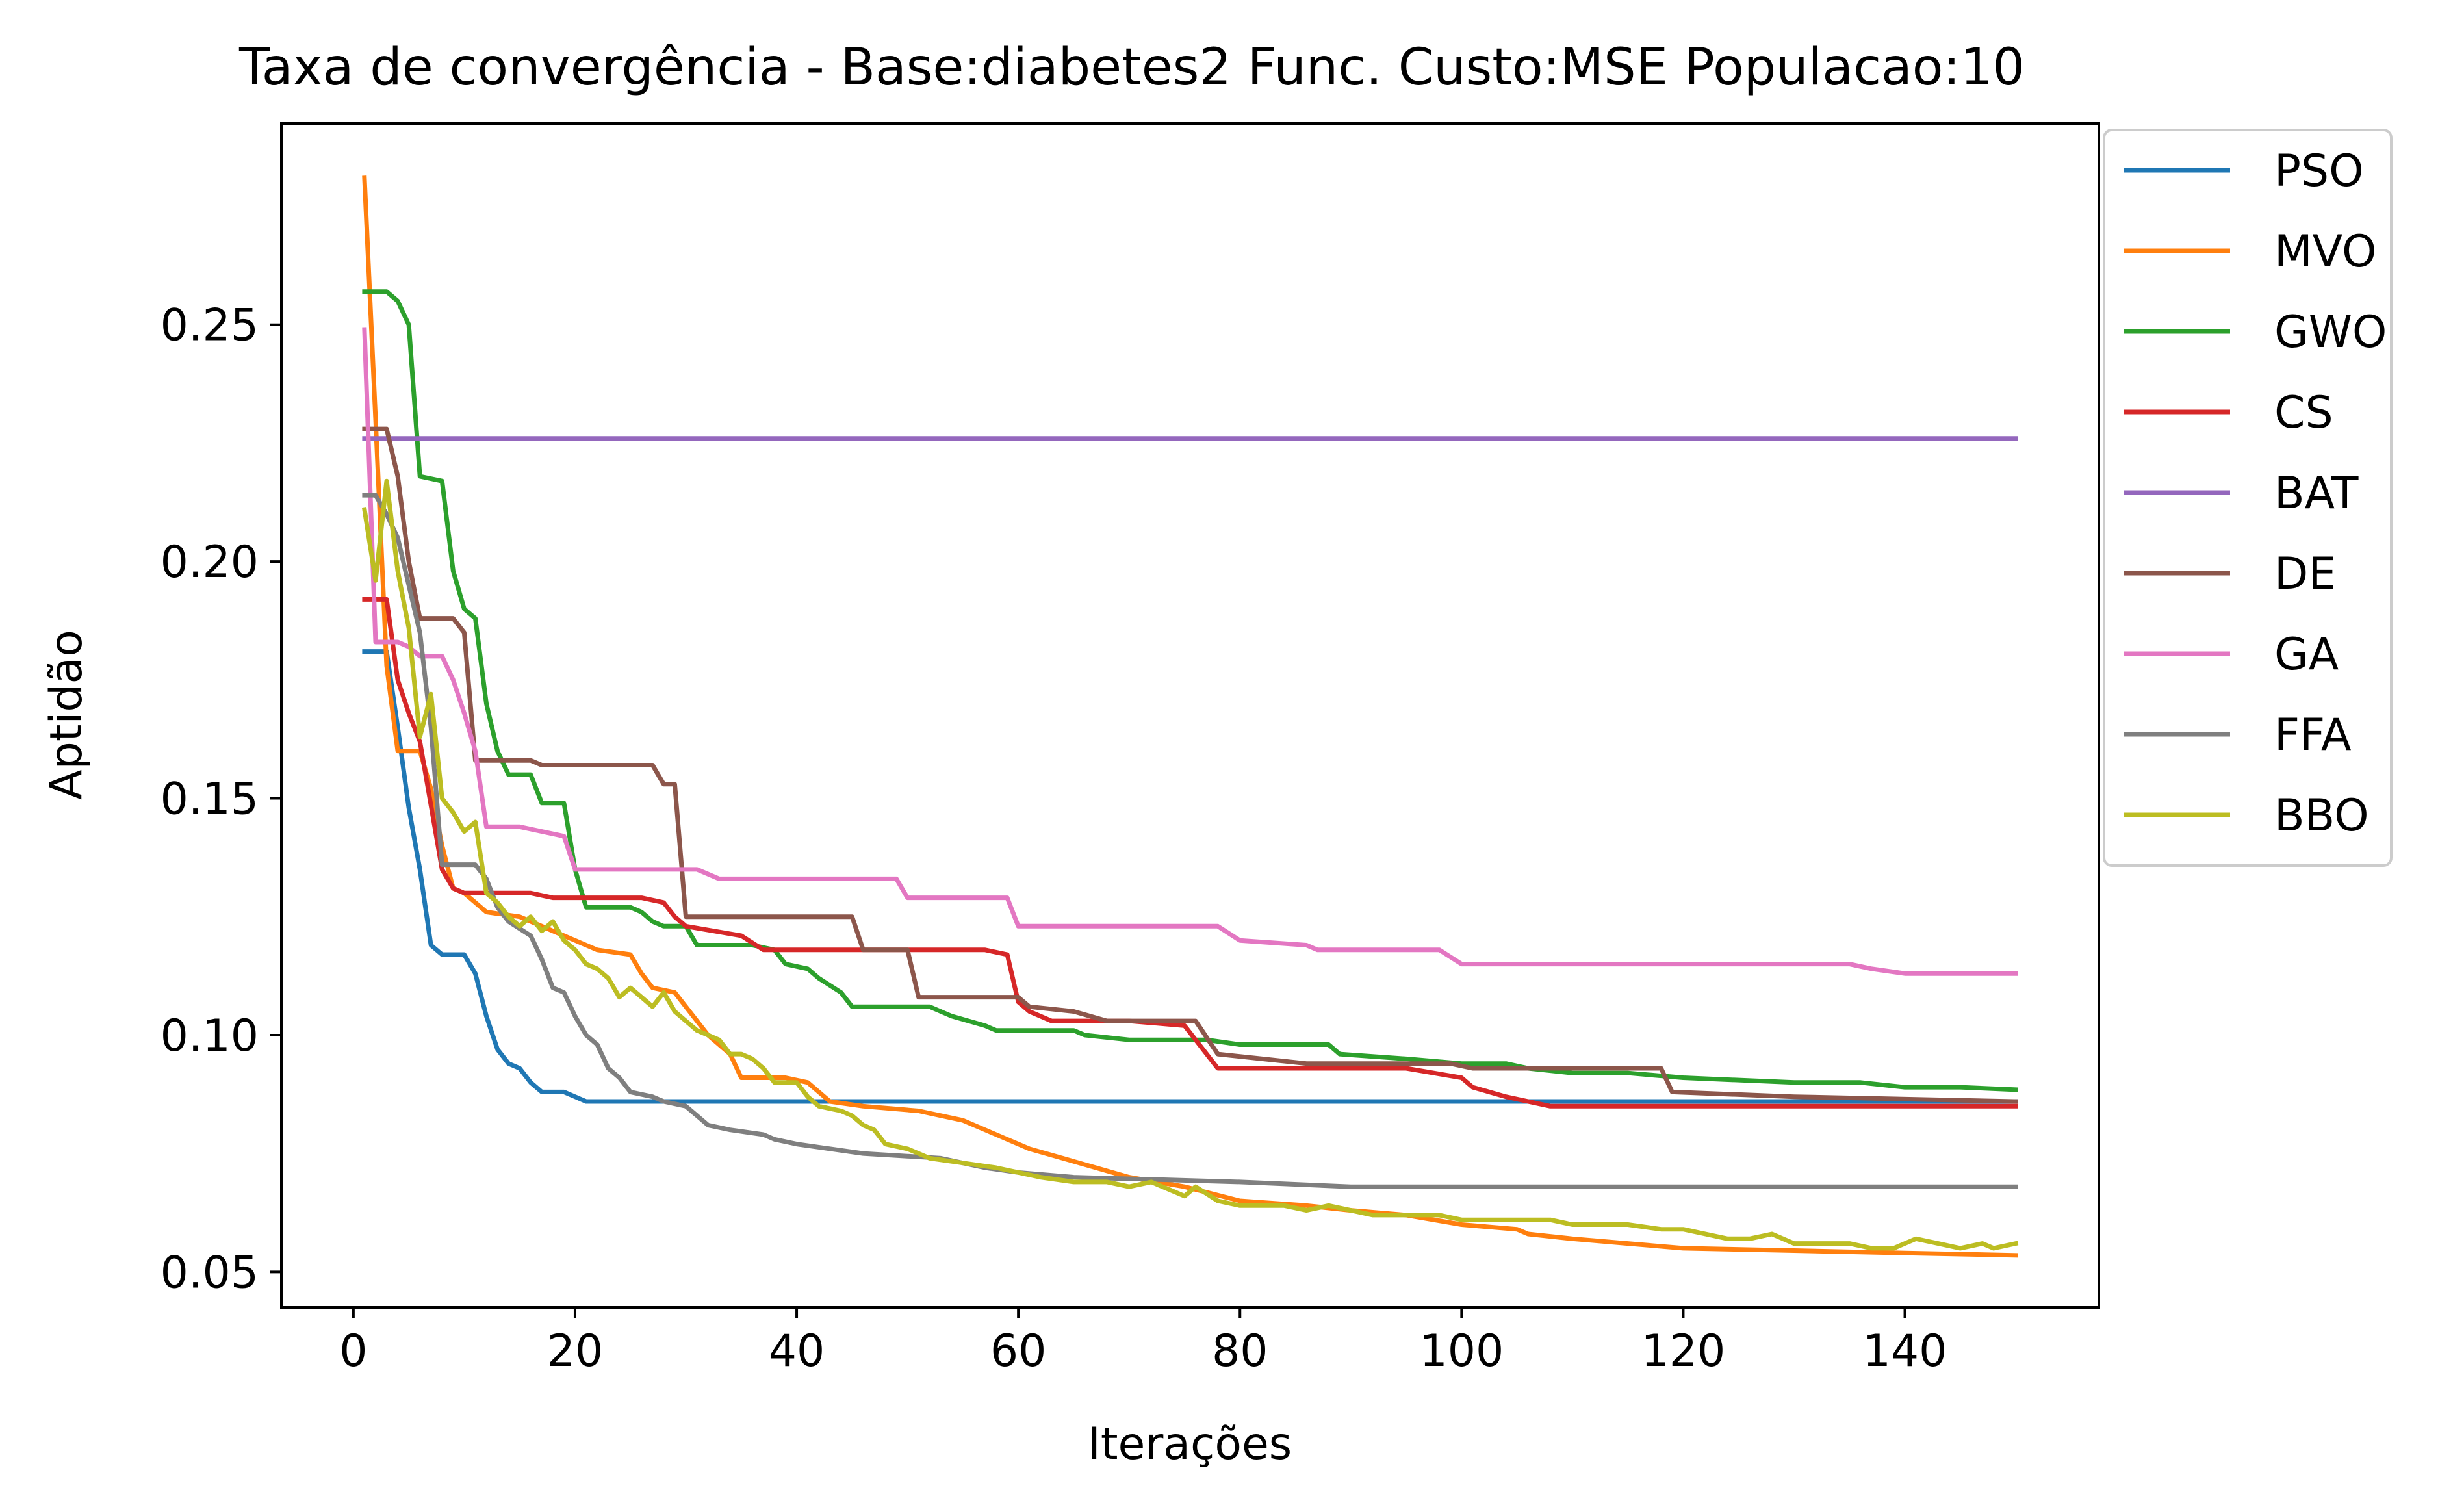 Image resolution: width=2464 pixels, height=1505 pixels. I want to click on y-tick-label: 0.15, so click(209, 799).